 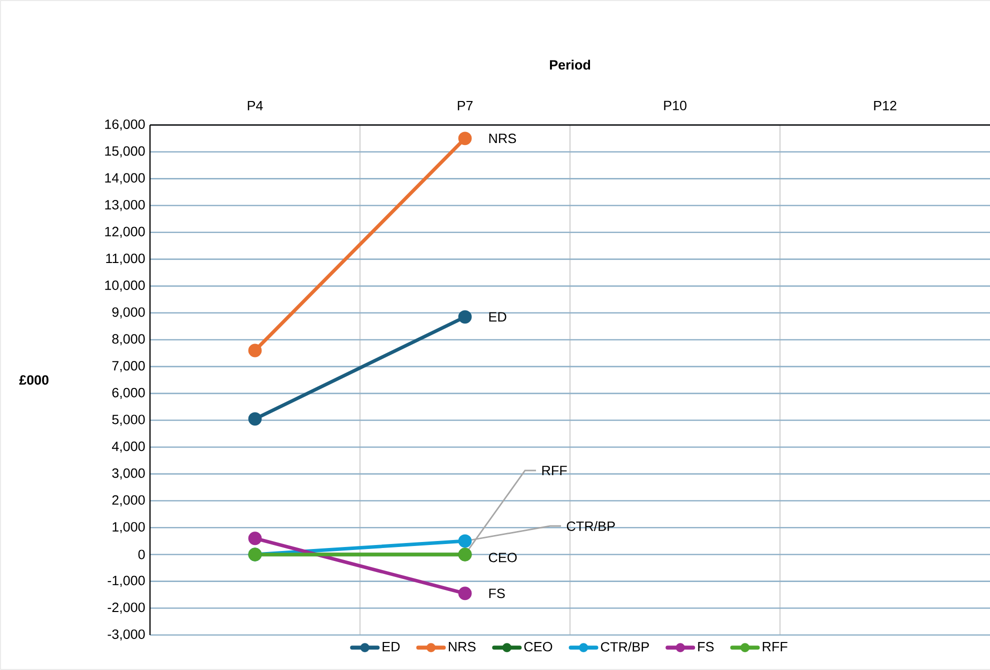 I want to click on legend-label: RFF, so click(x=775, y=647).